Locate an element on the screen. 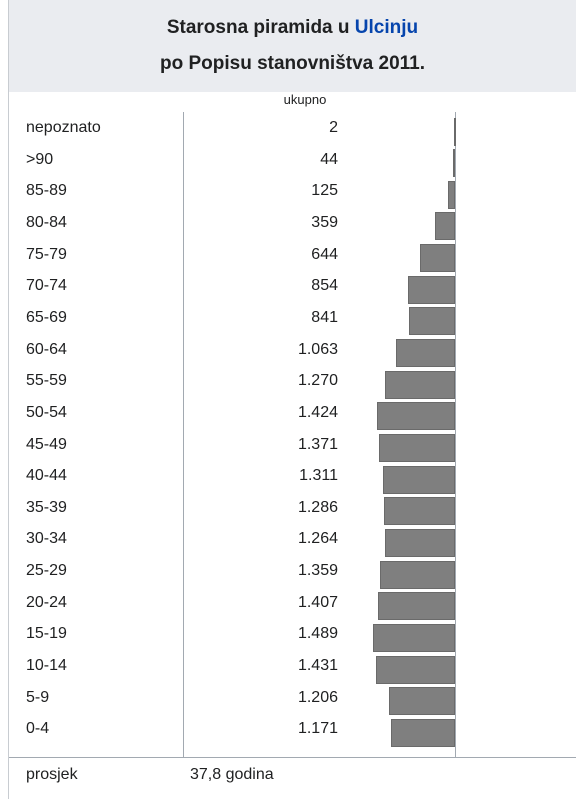  age-group-label: 35-39 is located at coordinates (46, 507).